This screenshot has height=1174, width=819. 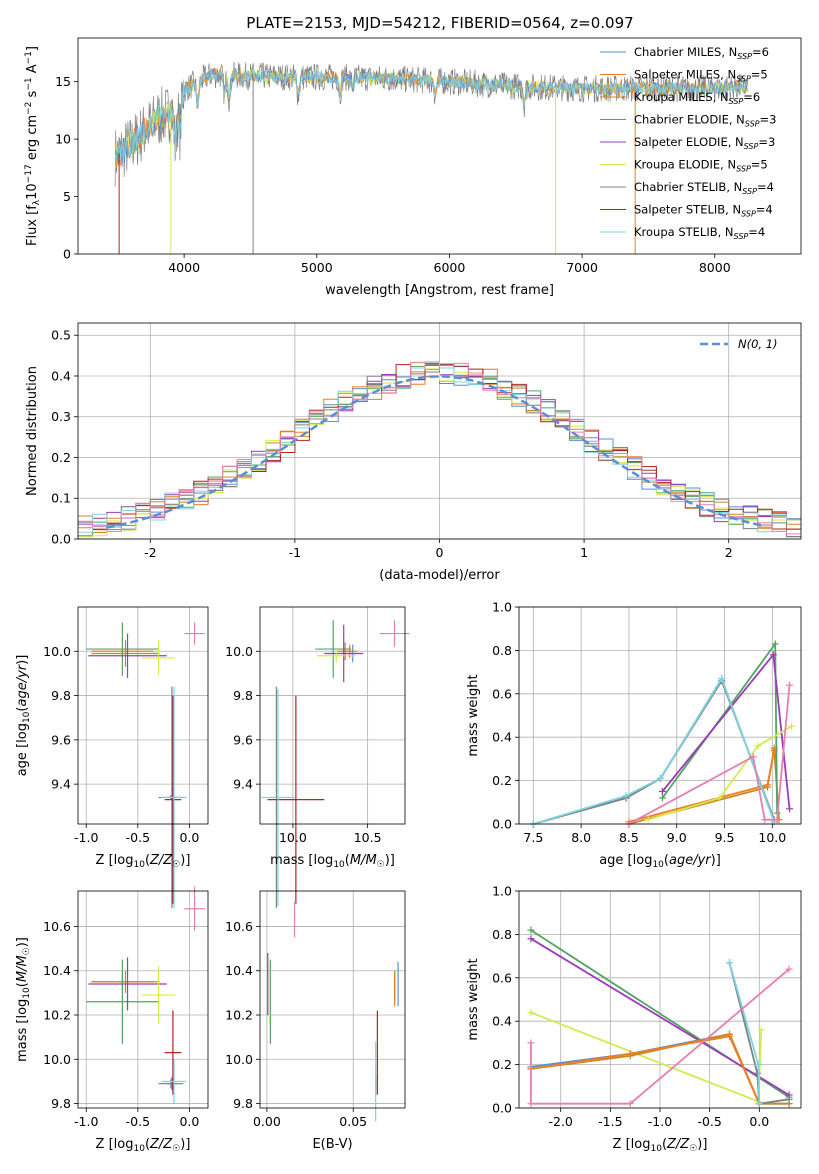 What do you see at coordinates (697, 98) in the screenshot?
I see `legend-label: Kroupa MILES, NSSP=6` at bounding box center [697, 98].